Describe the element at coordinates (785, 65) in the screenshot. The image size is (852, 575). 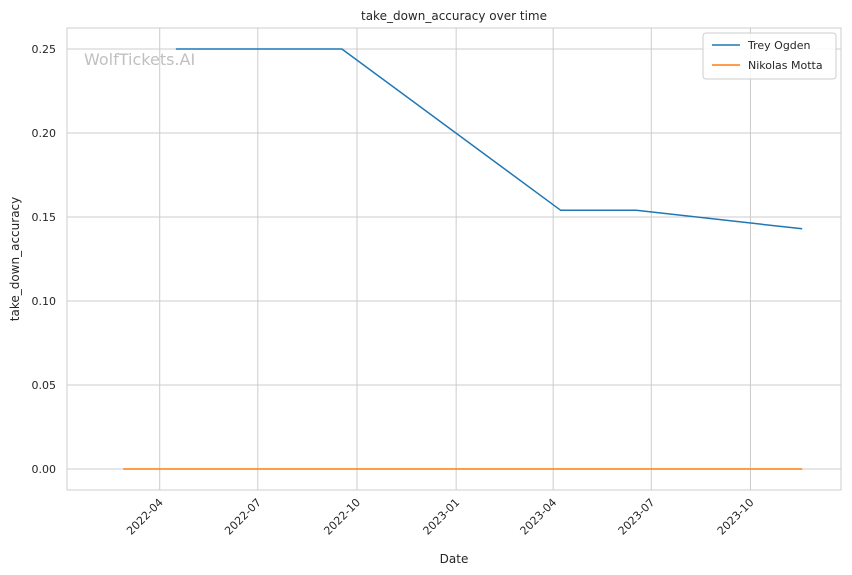
I see `legend-label: Nikolas Motta` at that location.